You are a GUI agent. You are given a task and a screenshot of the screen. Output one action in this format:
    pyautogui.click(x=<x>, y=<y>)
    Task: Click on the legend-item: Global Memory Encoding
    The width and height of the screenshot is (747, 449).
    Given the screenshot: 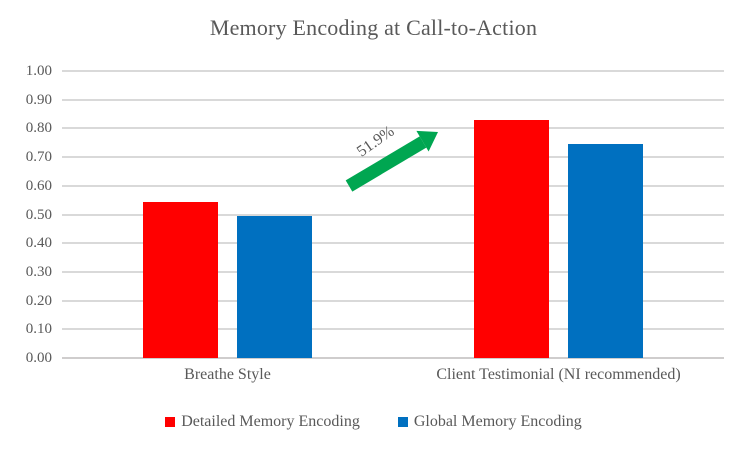 What is the action you would take?
    pyautogui.click(x=489, y=422)
    